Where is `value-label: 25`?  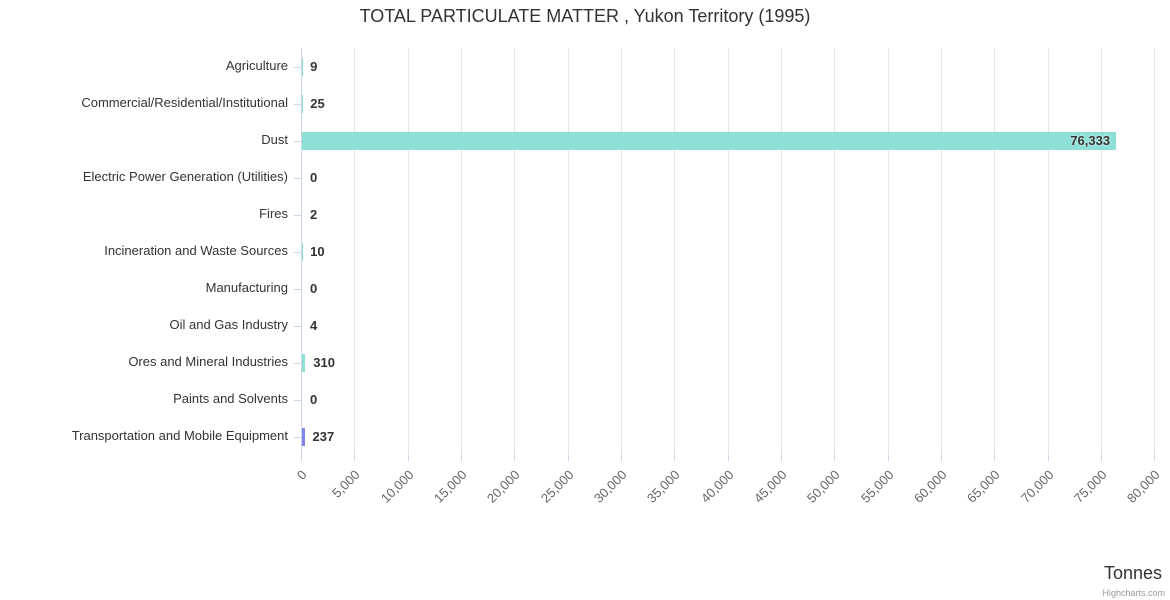 value-label: 25 is located at coordinates (317, 103).